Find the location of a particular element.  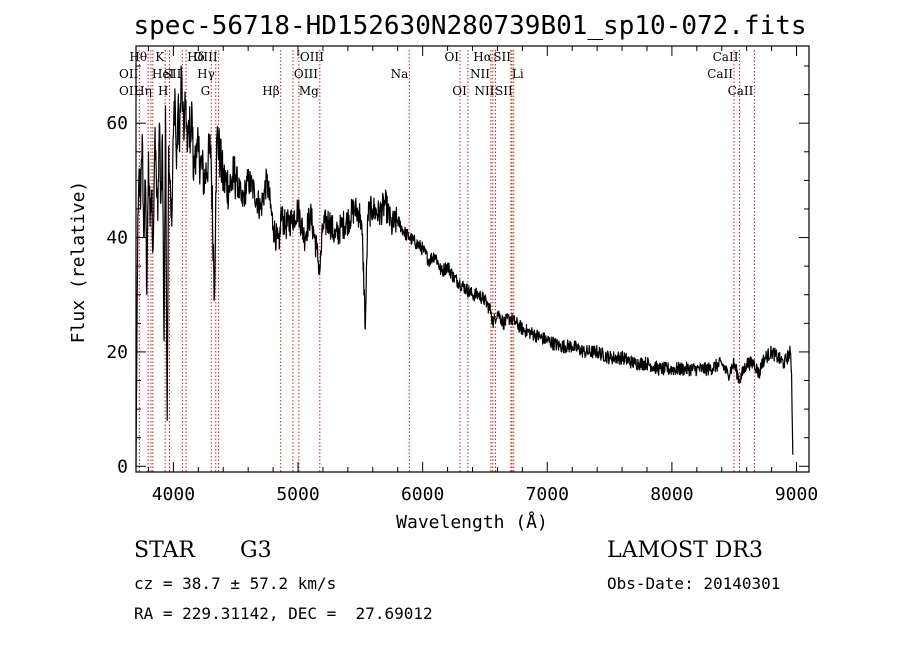

line-marker-label: HeI is located at coordinates (163, 74).